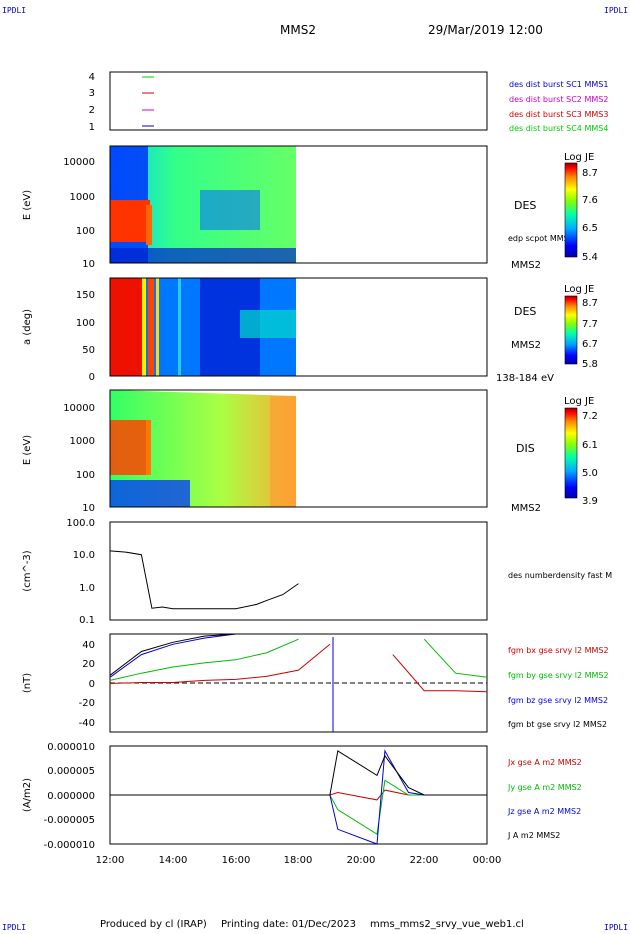  Describe the element at coordinates (525, 448) in the screenshot. I see `p4-species: DIS` at that location.